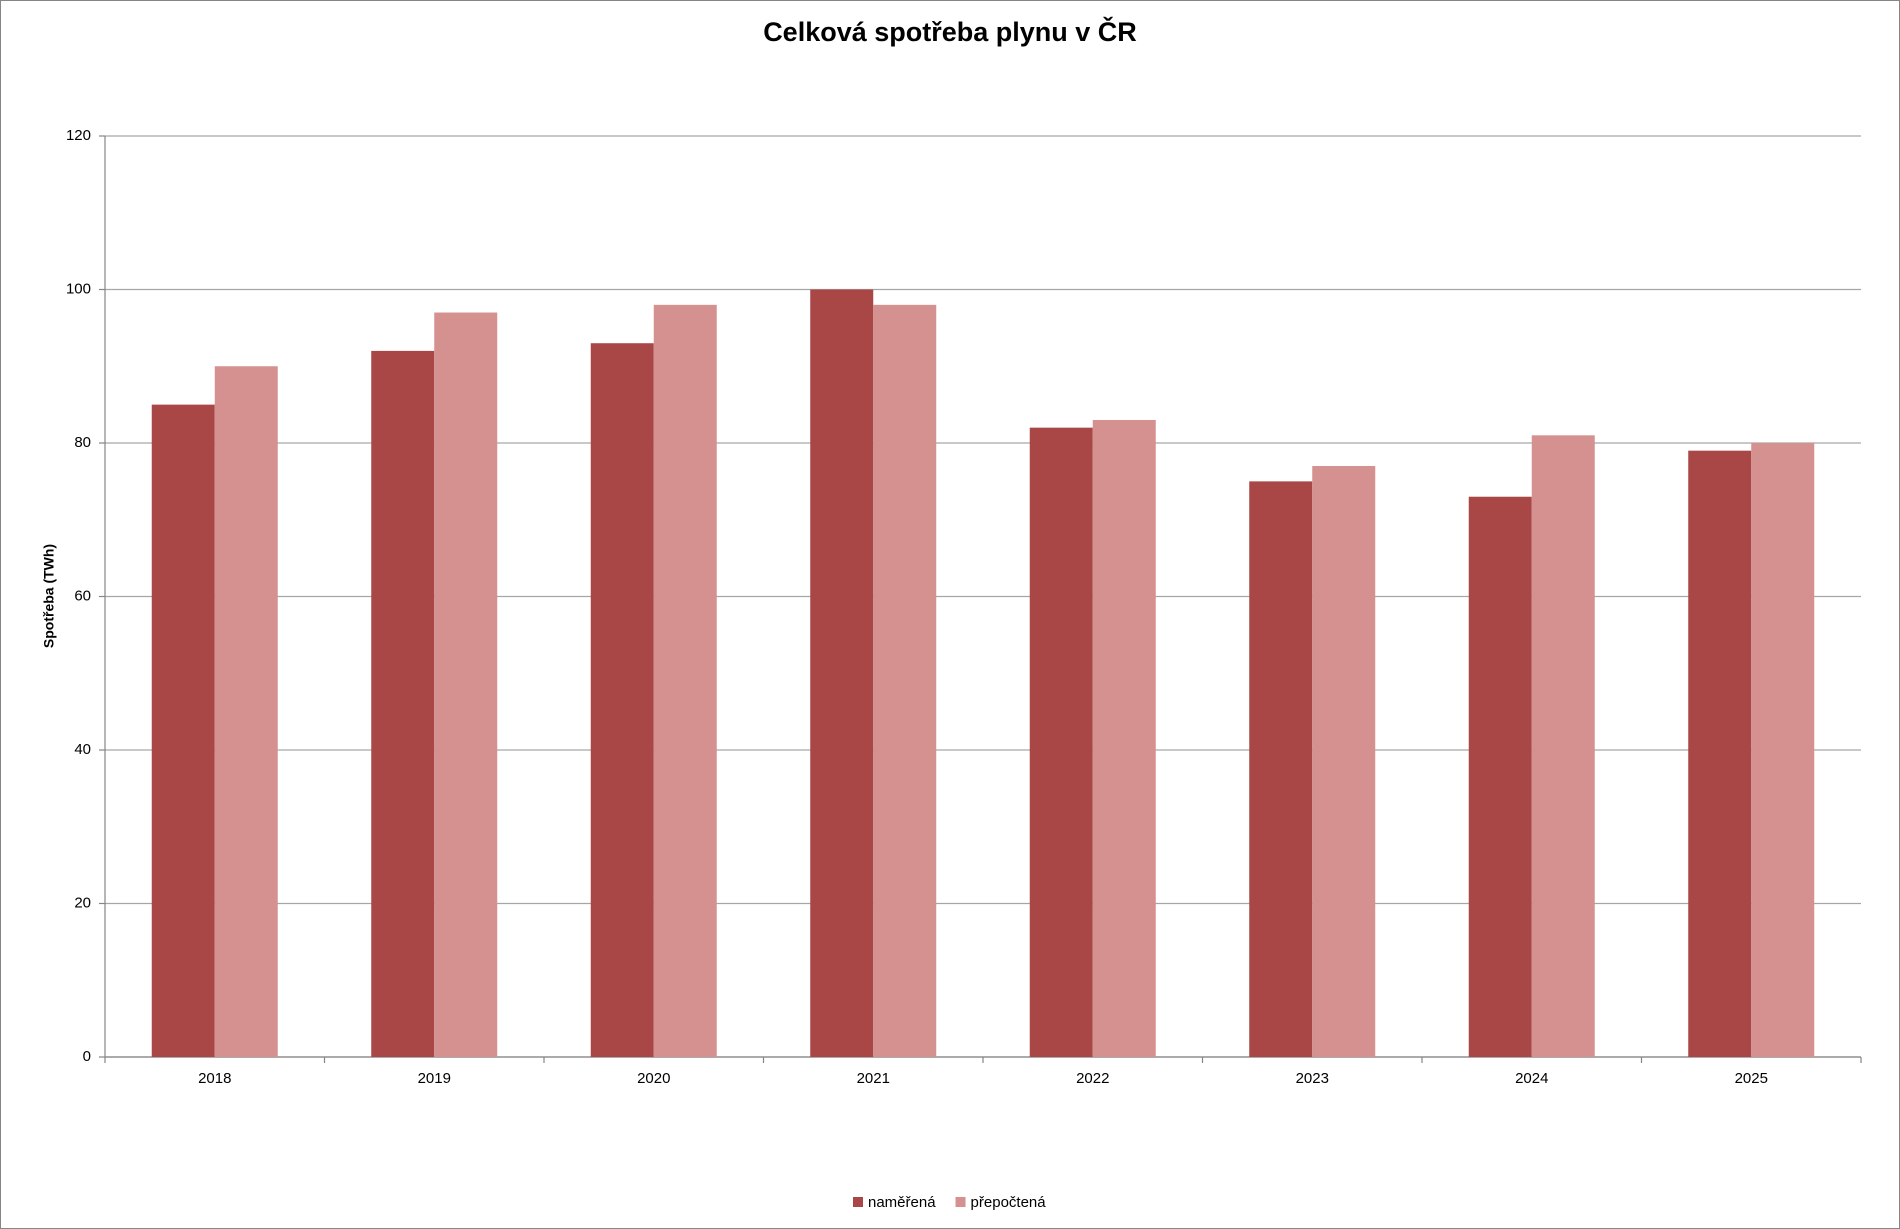 Image resolution: width=1900 pixels, height=1229 pixels. I want to click on y-tick-label: 120, so click(78, 135).